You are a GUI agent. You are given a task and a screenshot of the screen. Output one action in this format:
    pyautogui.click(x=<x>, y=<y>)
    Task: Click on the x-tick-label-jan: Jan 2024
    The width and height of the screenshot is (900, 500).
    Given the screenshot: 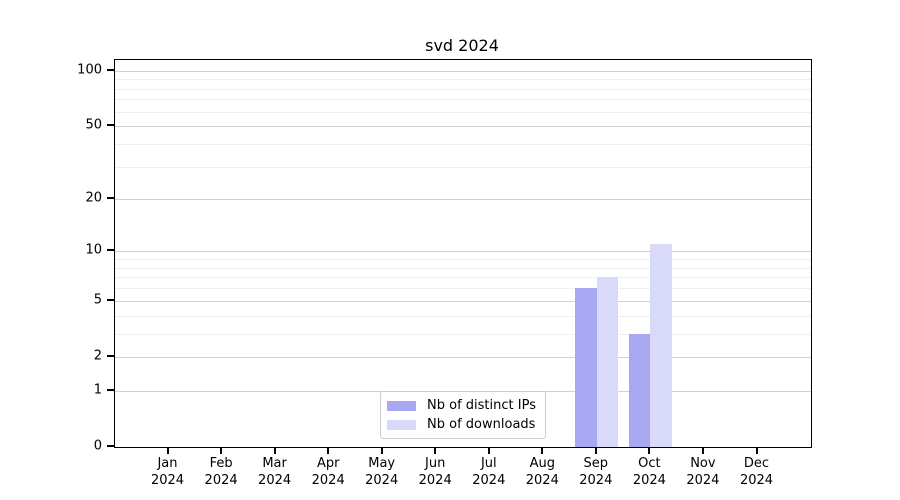 What is the action you would take?
    pyautogui.click(x=168, y=472)
    